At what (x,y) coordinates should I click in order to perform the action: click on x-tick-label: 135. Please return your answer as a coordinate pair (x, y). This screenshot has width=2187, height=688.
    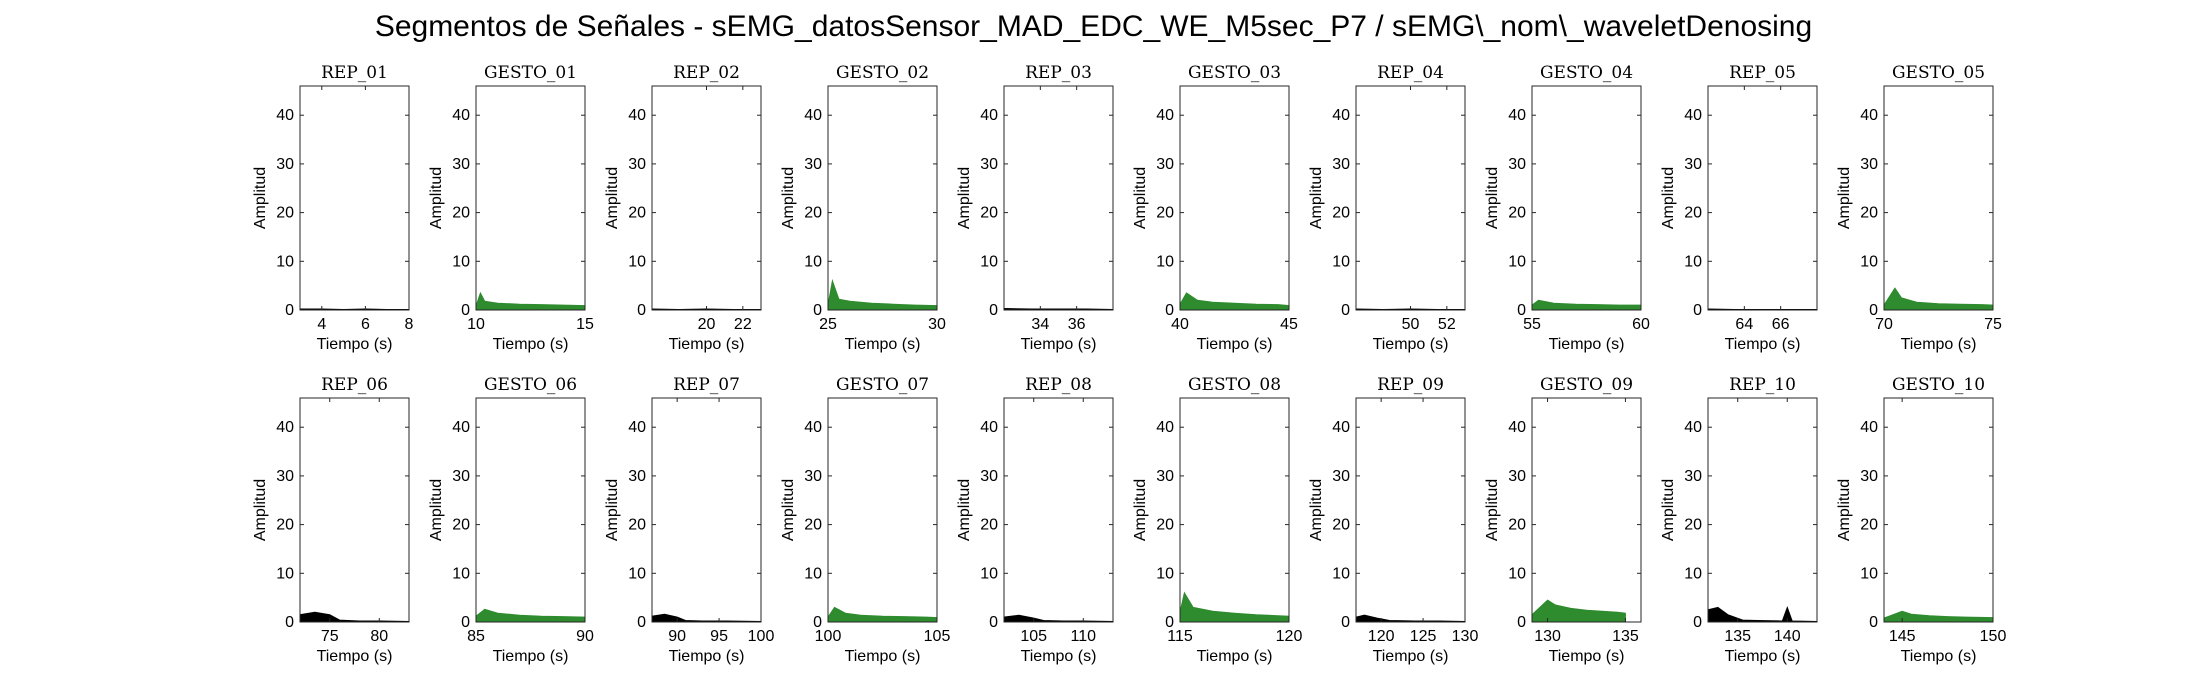
    Looking at the image, I should click on (1737, 636).